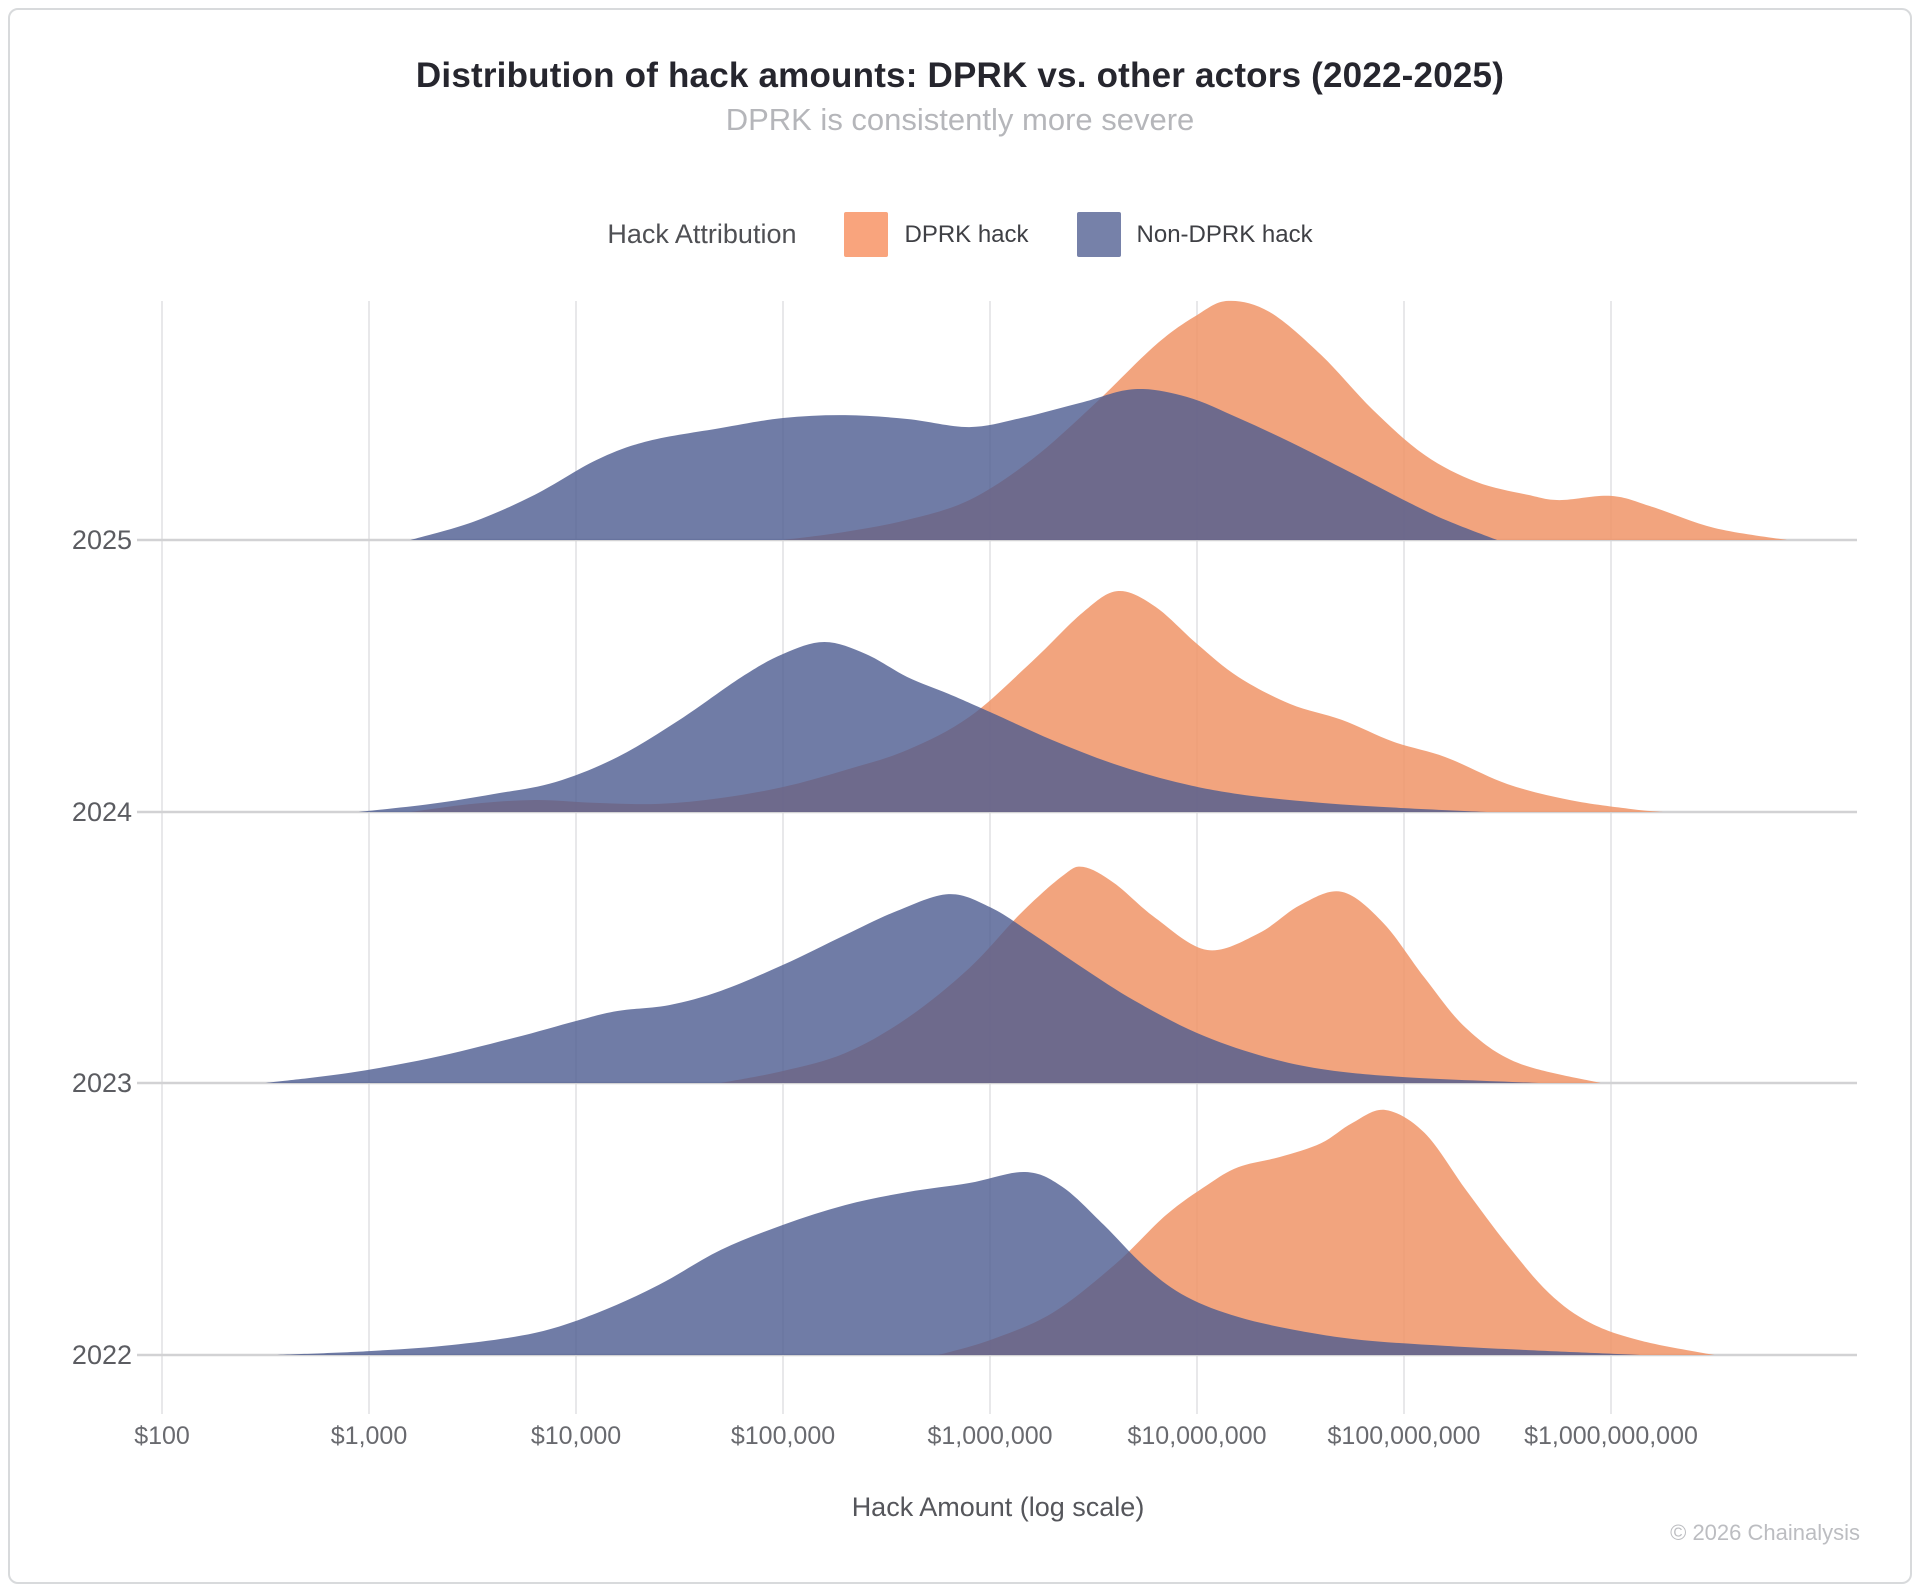 The width and height of the screenshot is (1920, 1592). Describe the element at coordinates (989, 1436) in the screenshot. I see `x-tick-label: $1,000,000` at that location.